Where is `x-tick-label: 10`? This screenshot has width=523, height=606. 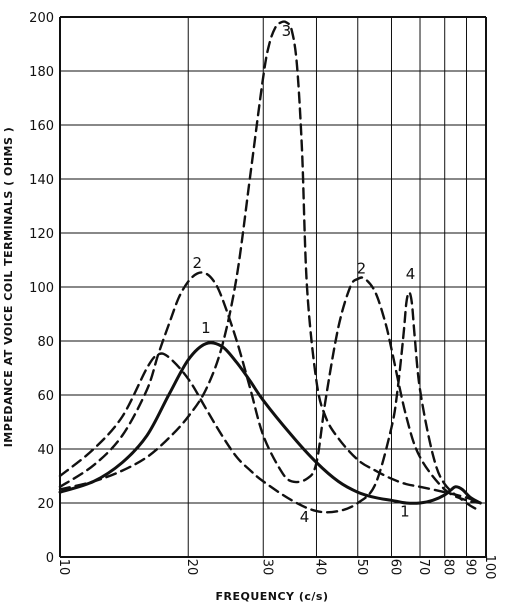 x-tick-label: 10 is located at coordinates (63, 567).